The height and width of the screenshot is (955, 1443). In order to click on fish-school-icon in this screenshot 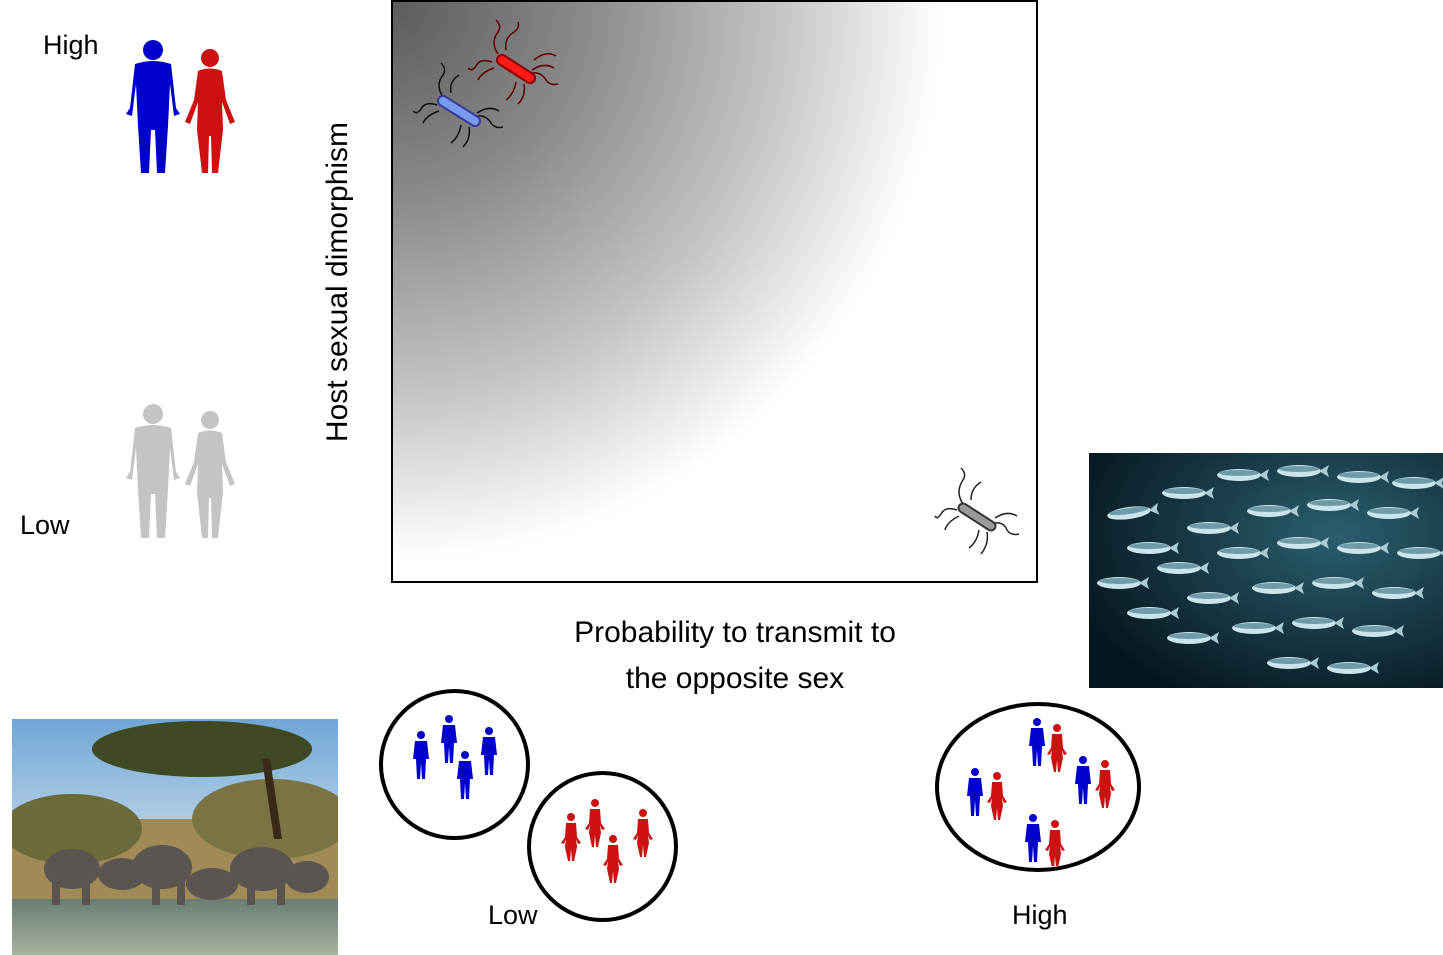, I will do `click(1266, 570)`.